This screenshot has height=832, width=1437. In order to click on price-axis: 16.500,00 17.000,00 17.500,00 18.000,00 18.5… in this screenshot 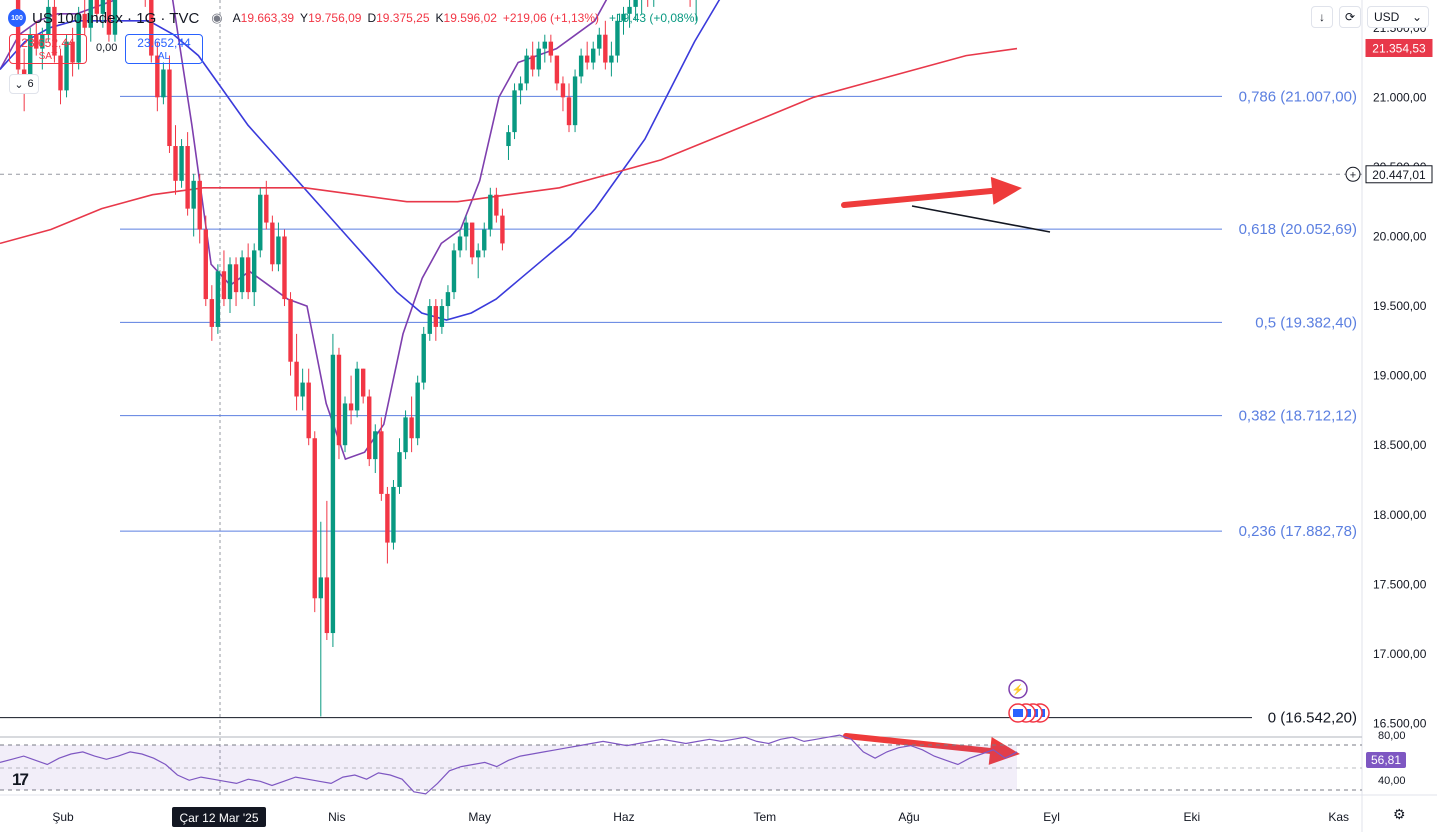, I will do `click(1383, 365)`.